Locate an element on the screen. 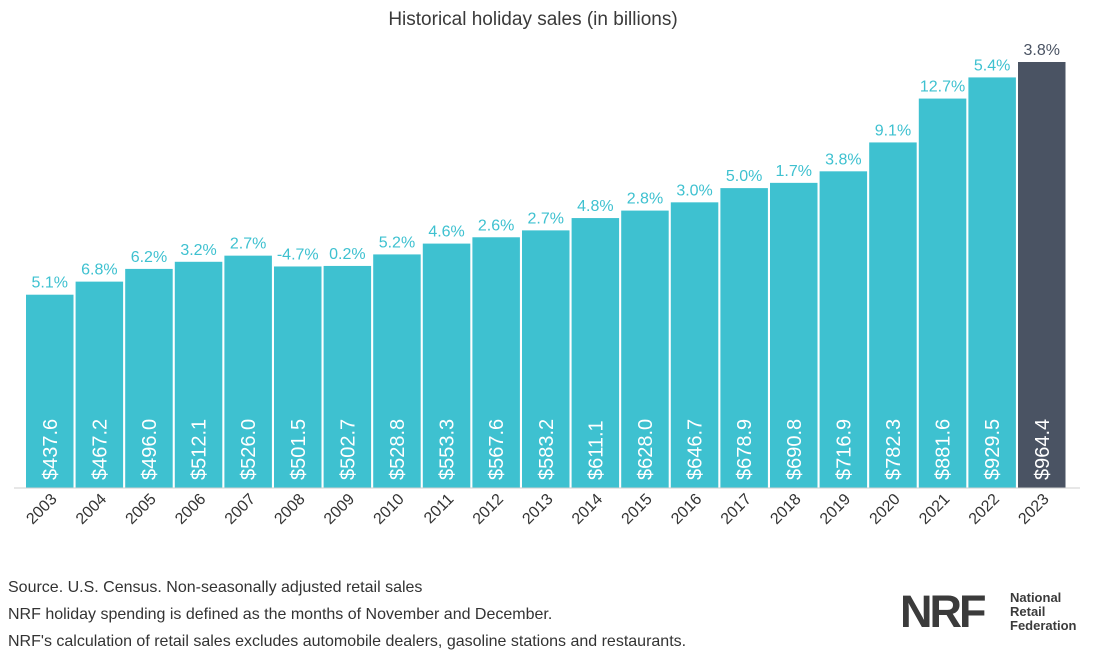 The width and height of the screenshot is (1096, 660). x-tick-label: 2013 is located at coordinates (537, 509).